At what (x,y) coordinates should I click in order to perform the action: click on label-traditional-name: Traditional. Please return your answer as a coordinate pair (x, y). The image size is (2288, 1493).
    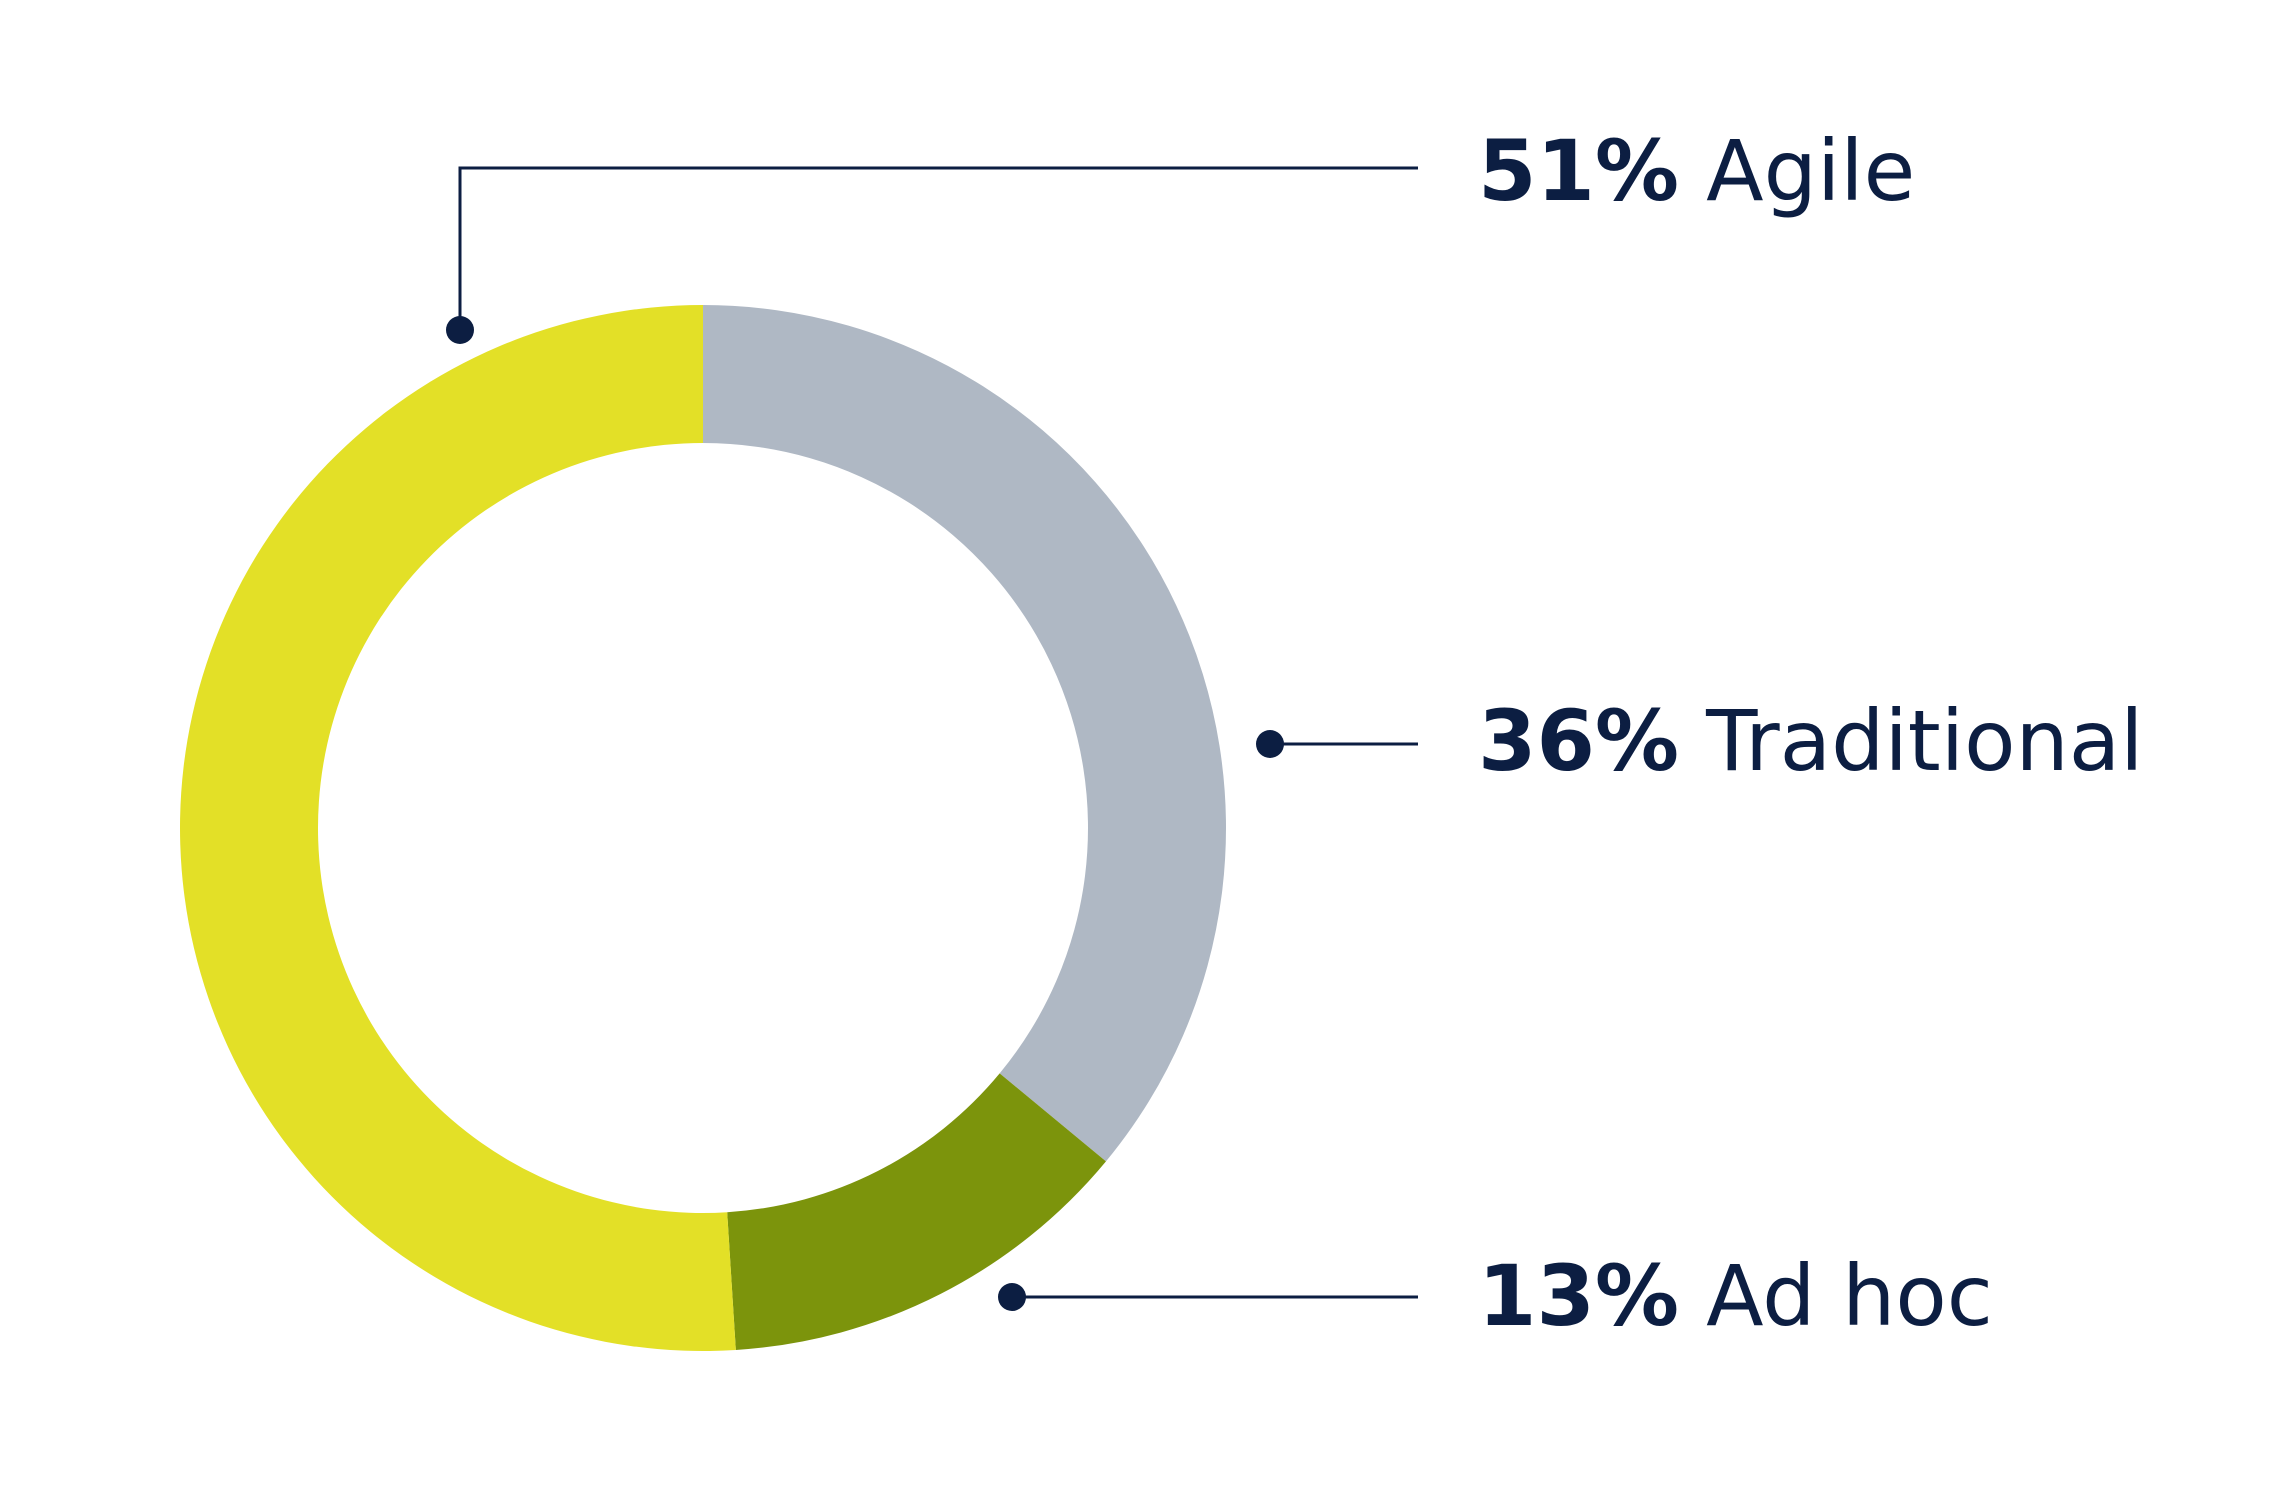
    Looking at the image, I should click on (1924, 741).